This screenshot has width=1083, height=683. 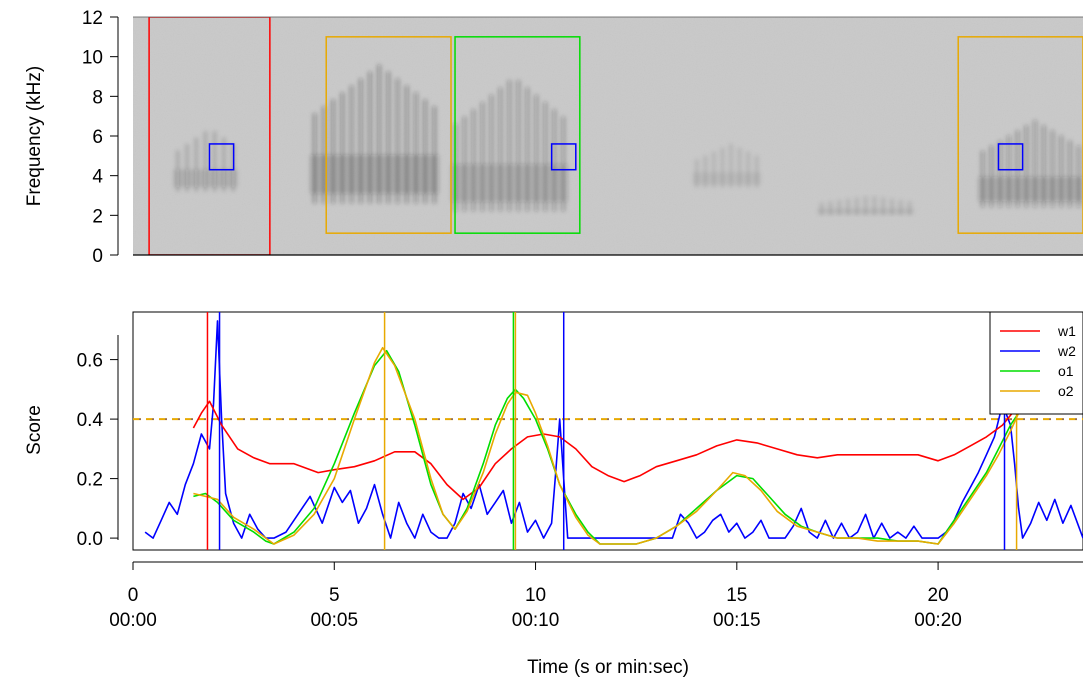 What do you see at coordinates (133, 620) in the screenshot?
I see `xtick-time-label: 00:00` at bounding box center [133, 620].